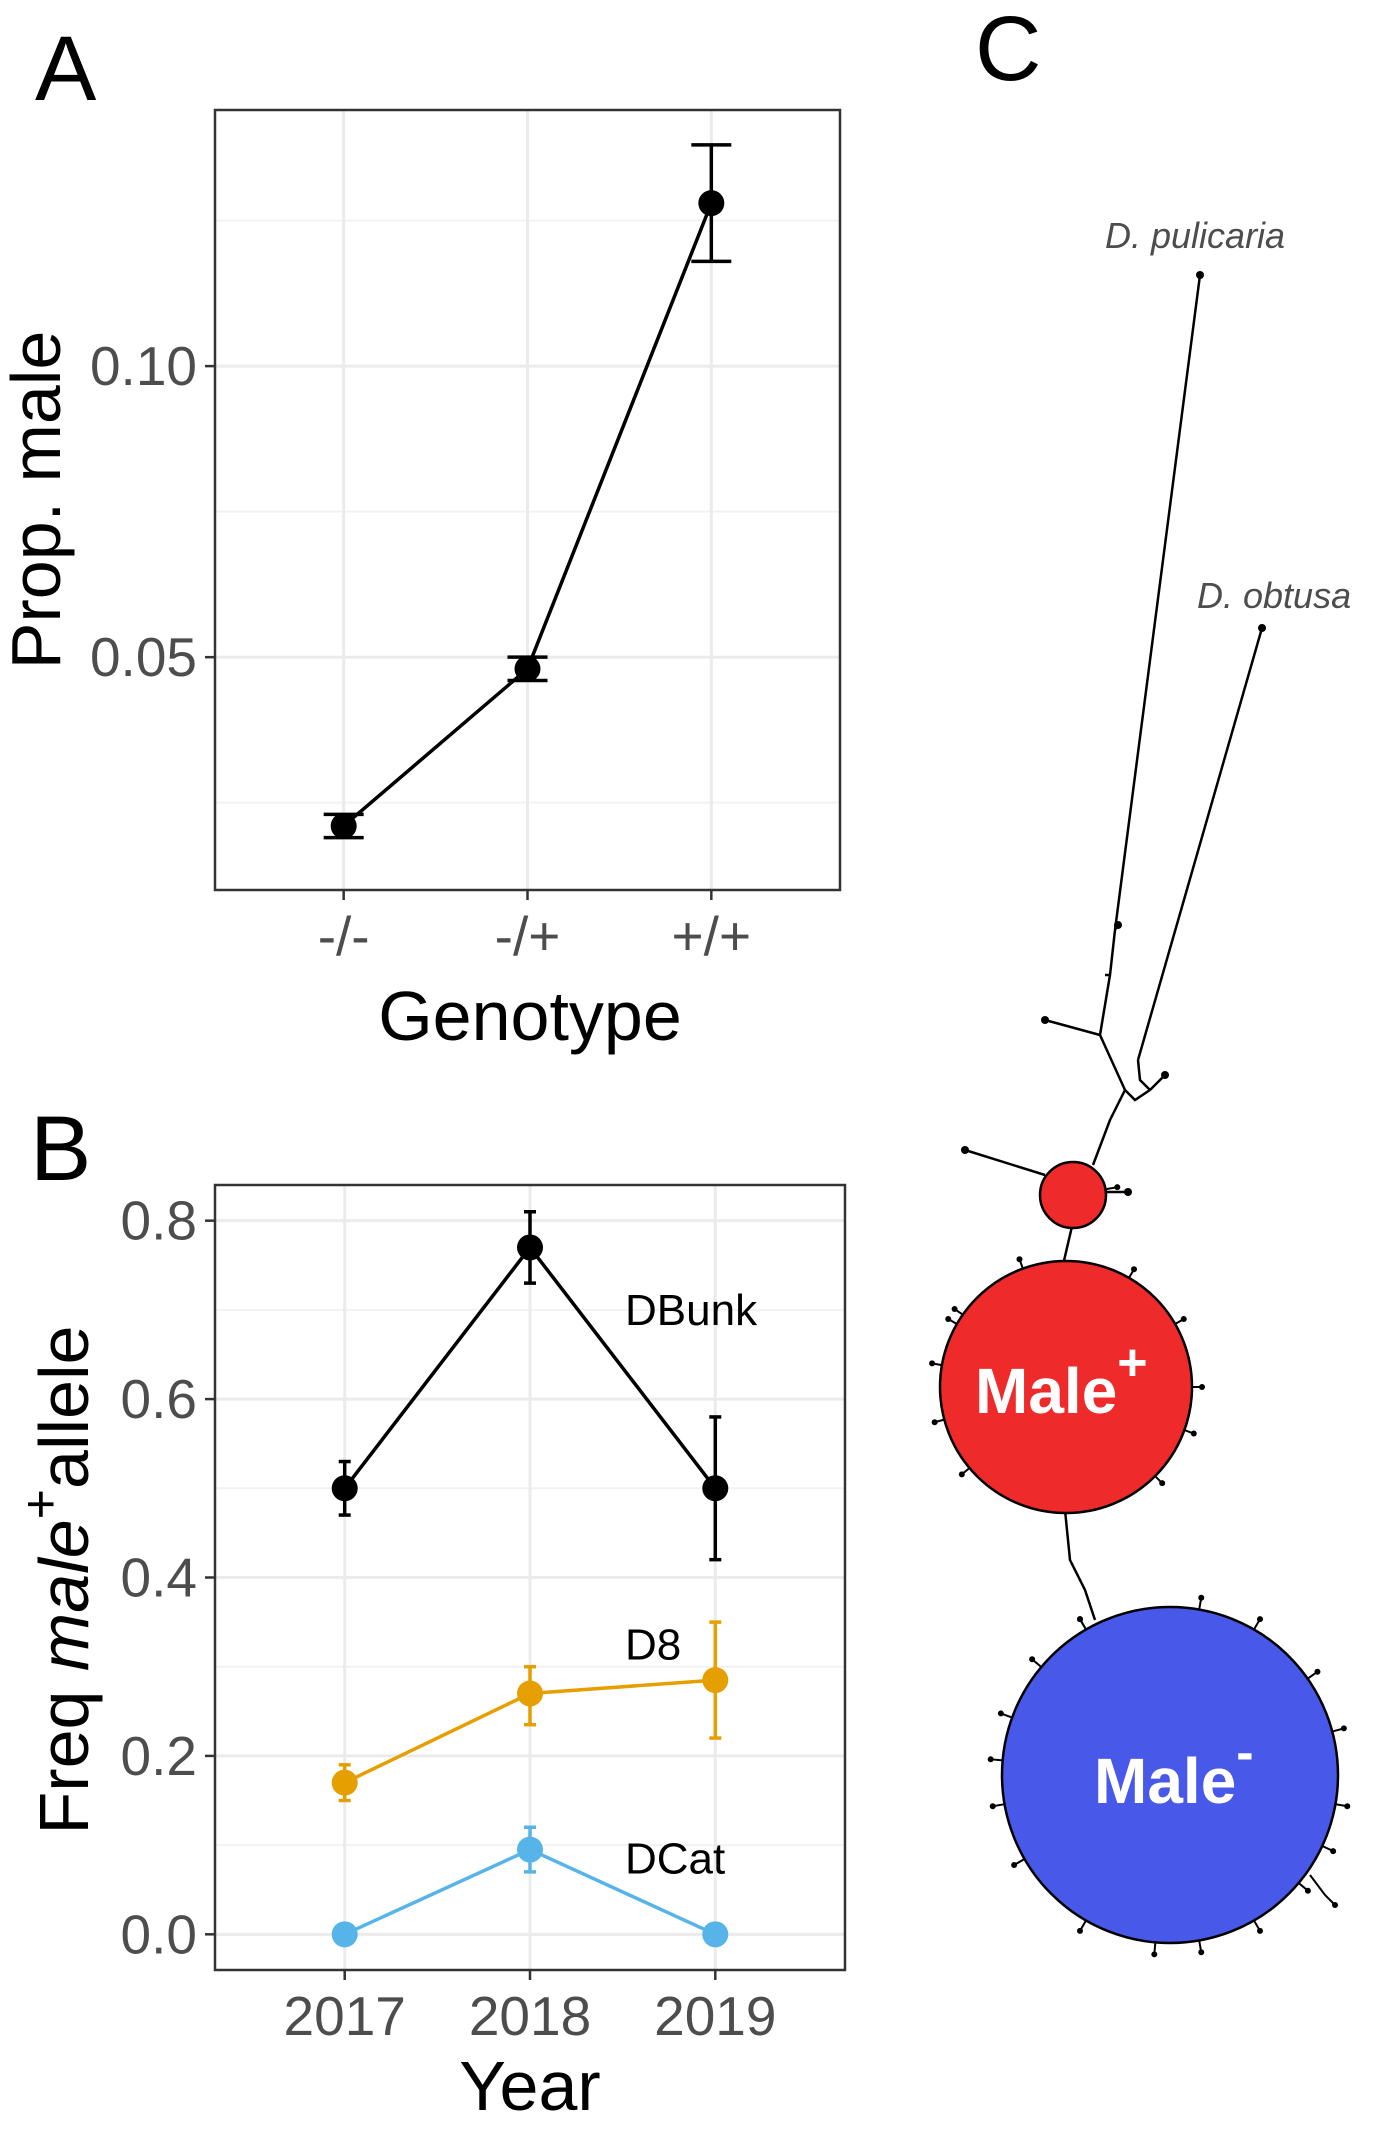 Image resolution: width=1377 pixels, height=2144 pixels. Describe the element at coordinates (159, 1221) in the screenshot. I see `b-y-tick-label: 0.8` at that location.